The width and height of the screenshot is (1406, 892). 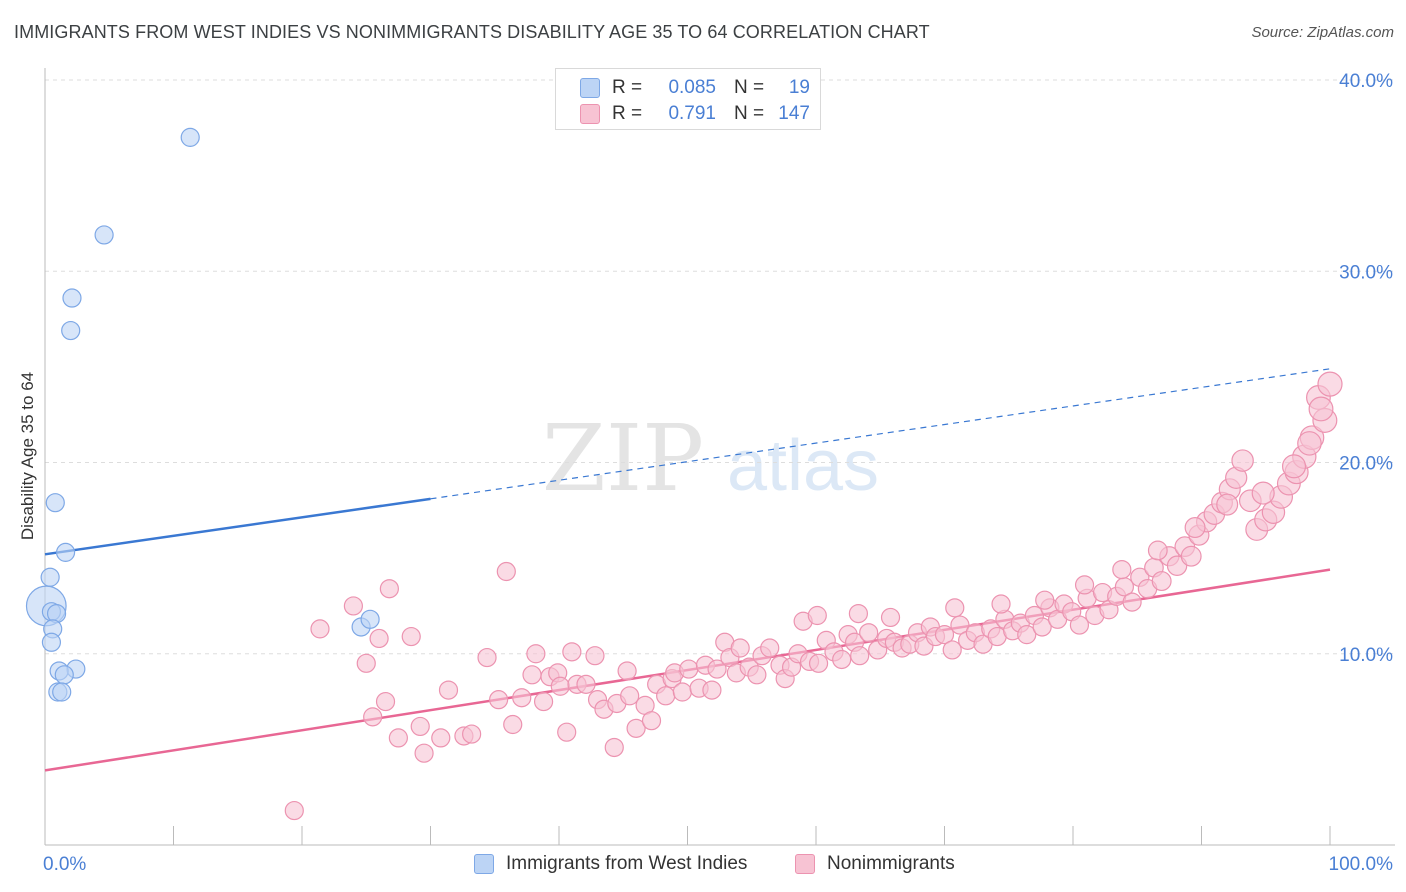 I want to click on y-tick-label: 10.0%, so click(x=1366, y=655).